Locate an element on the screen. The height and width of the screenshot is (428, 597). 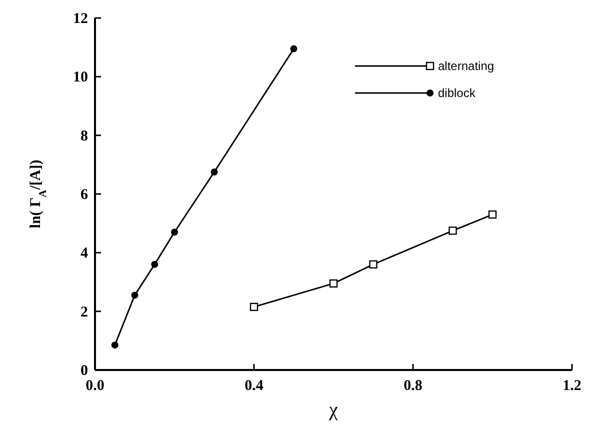
x-tick-label: 1.2 is located at coordinates (572, 386).